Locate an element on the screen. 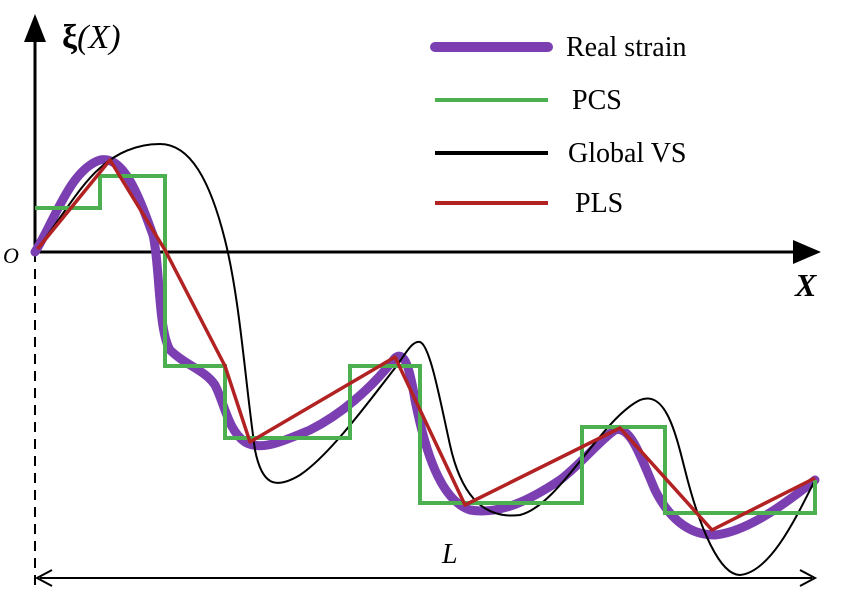  legend-label-pcs: PCS is located at coordinates (597, 100).